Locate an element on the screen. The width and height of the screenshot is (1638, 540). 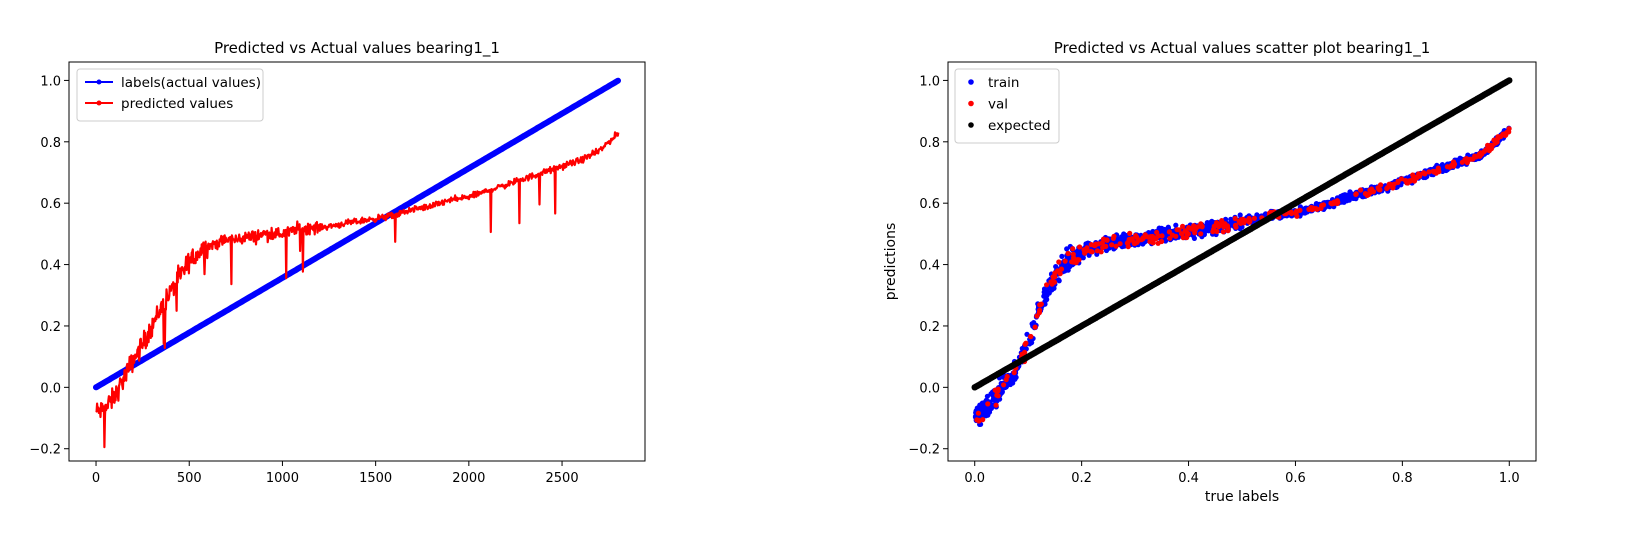
legend: labels(actual values) predicted values is located at coordinates (170, 95).